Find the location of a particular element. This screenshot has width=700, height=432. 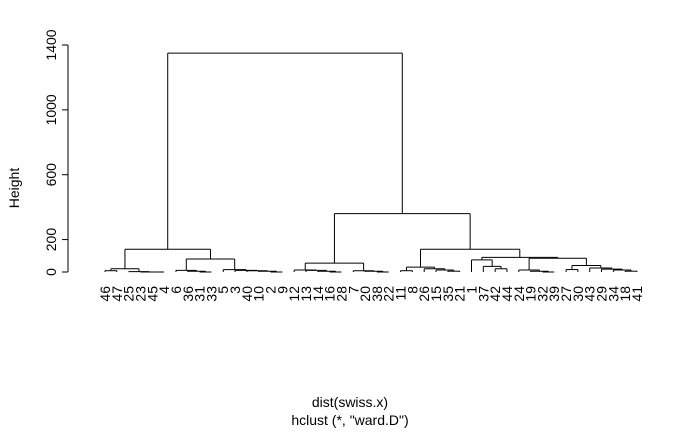

method-sublabel: hclust (*, "ward.D") is located at coordinates (349, 420).